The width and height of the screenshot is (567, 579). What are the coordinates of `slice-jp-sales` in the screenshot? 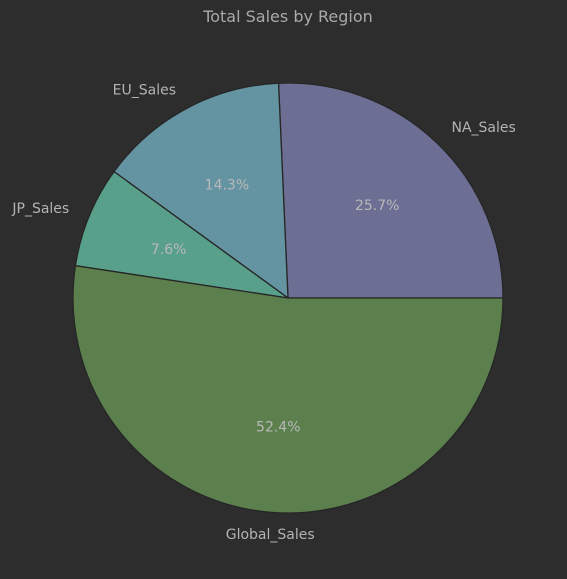 It's located at (181, 234).